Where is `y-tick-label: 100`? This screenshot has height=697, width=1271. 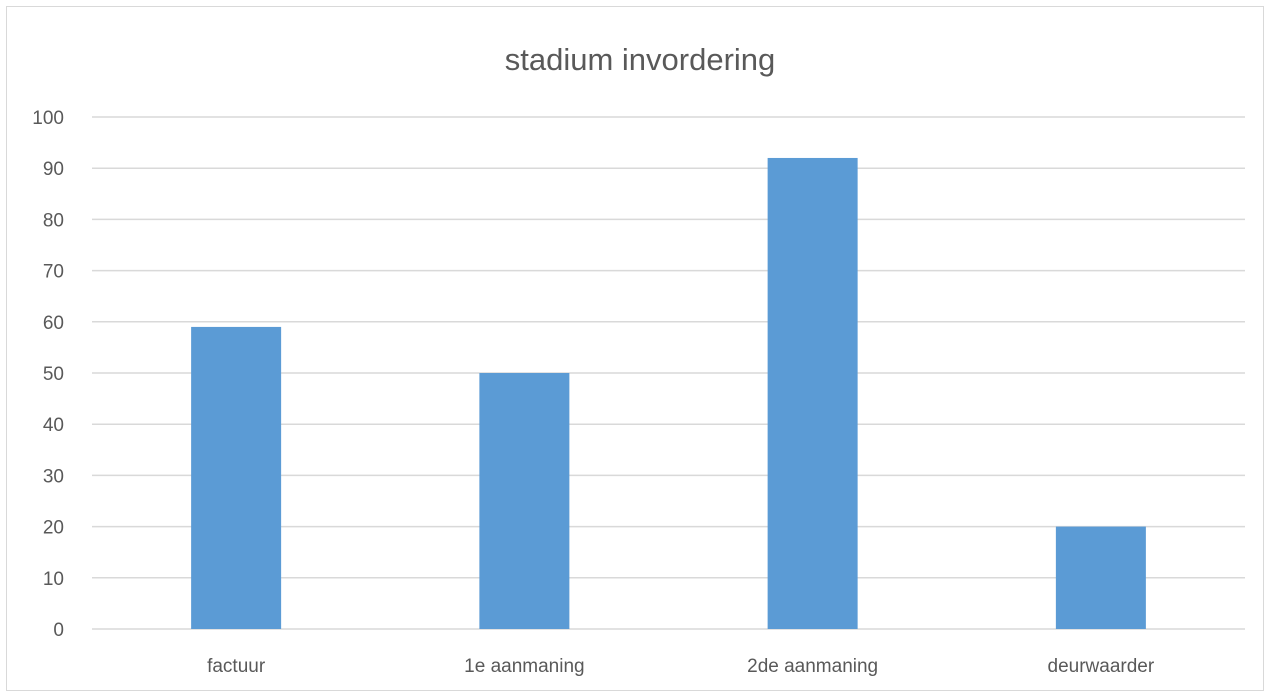 y-tick-label: 100 is located at coordinates (48, 118).